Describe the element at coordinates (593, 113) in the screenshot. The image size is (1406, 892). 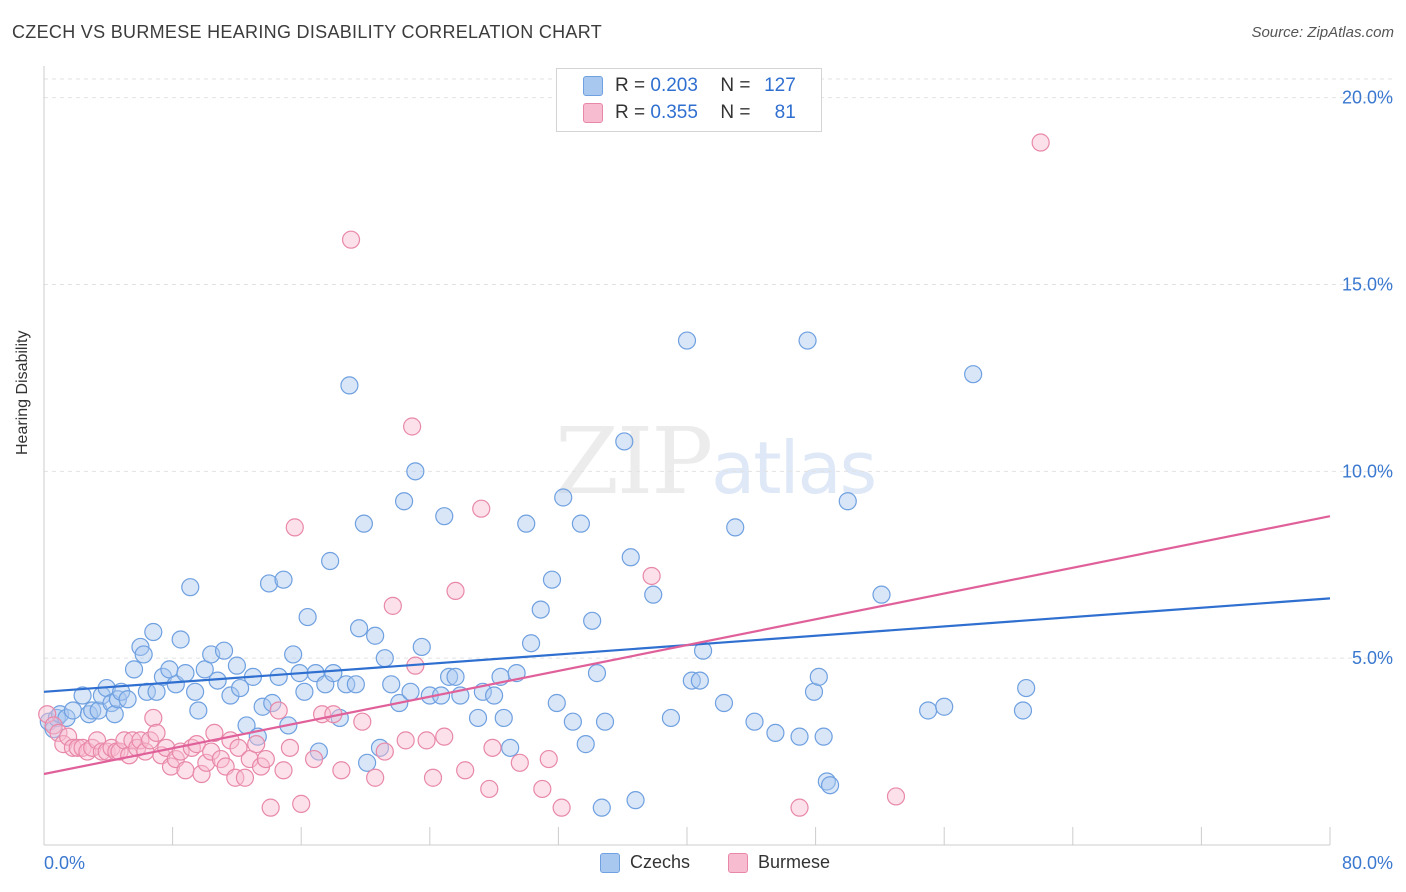
I see `legend-swatch-burmese` at that location.